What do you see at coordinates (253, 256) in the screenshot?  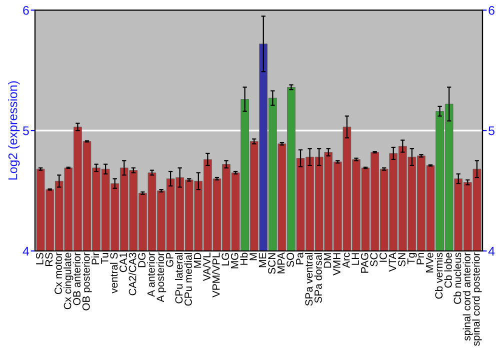 I see `x-tick-label: M` at bounding box center [253, 256].